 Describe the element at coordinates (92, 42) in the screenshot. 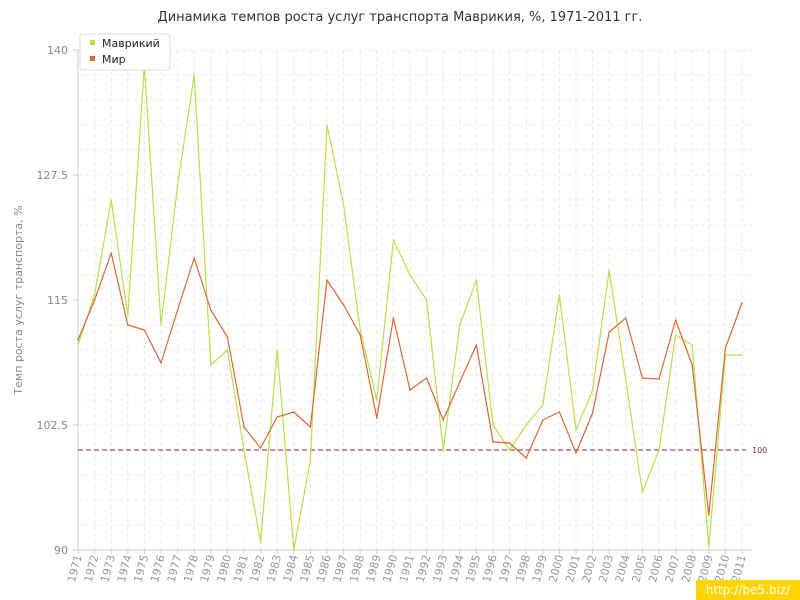

I see `legend-swatch-mauritius` at that location.